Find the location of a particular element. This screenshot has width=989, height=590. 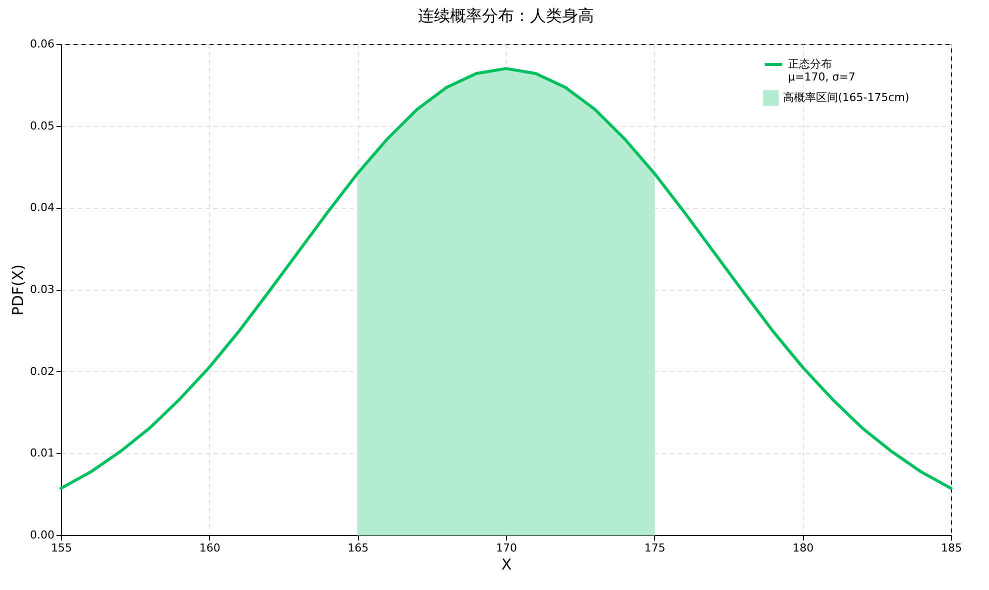

x-axis-title: X is located at coordinates (506, 565).